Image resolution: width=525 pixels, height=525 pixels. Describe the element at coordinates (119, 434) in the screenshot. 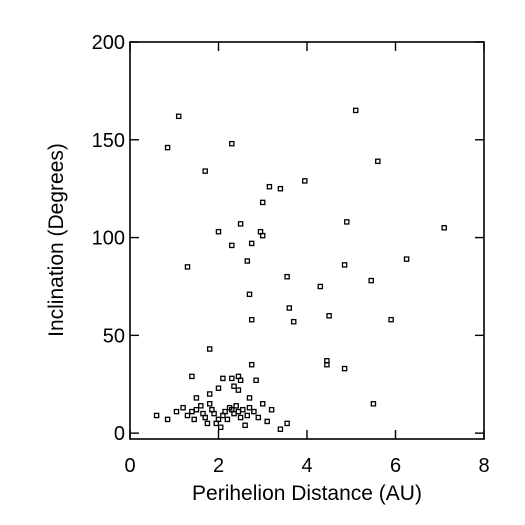

I see `y-tick-label: 0` at that location.